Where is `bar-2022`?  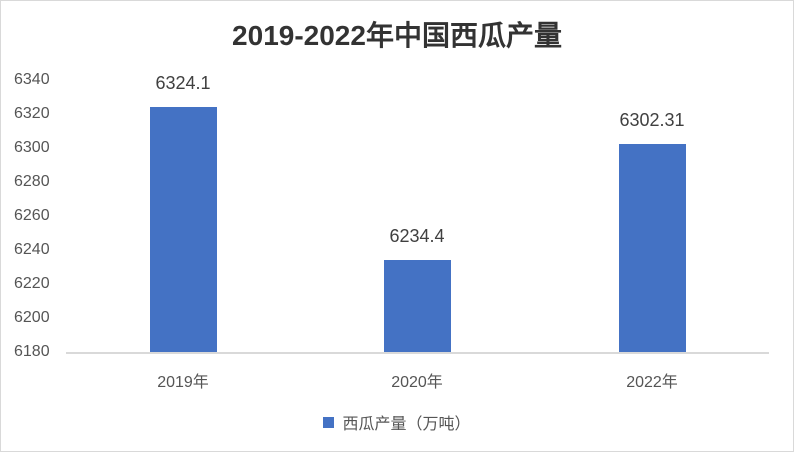
bar-2022 is located at coordinates (652, 248).